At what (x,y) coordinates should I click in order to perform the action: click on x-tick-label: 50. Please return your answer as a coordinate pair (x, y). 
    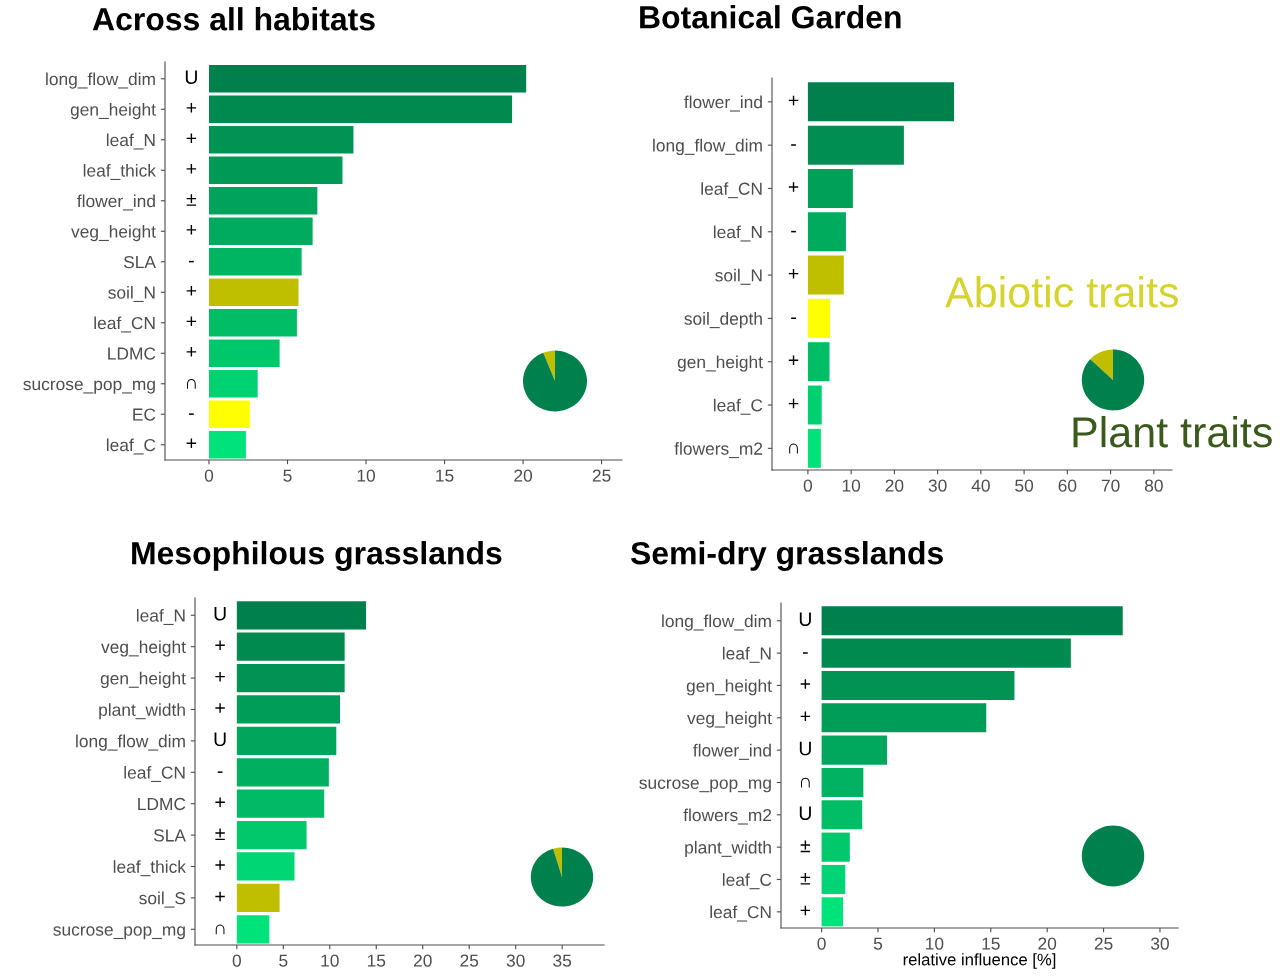
    Looking at the image, I should click on (1024, 485).